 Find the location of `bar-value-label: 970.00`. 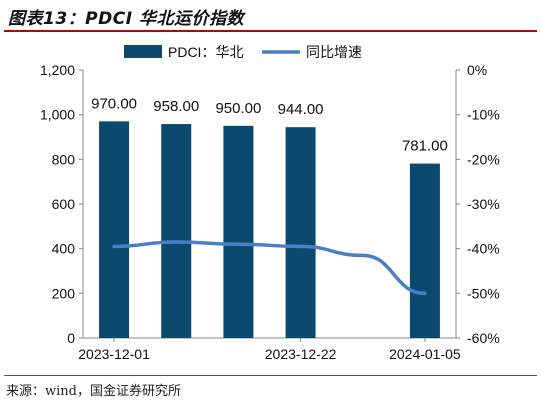

bar-value-label: 970.00 is located at coordinates (114, 103).